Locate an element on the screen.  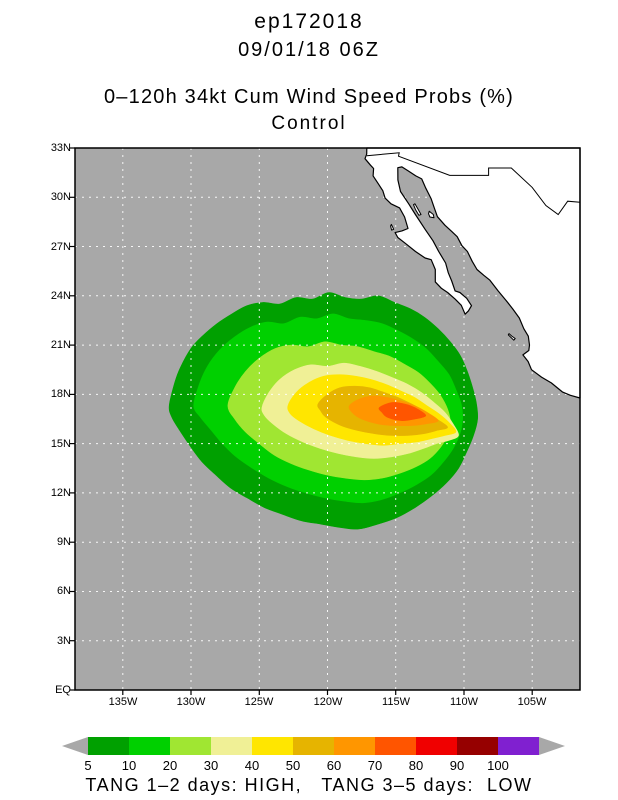
us-mexico-border is located at coordinates (473, 184).